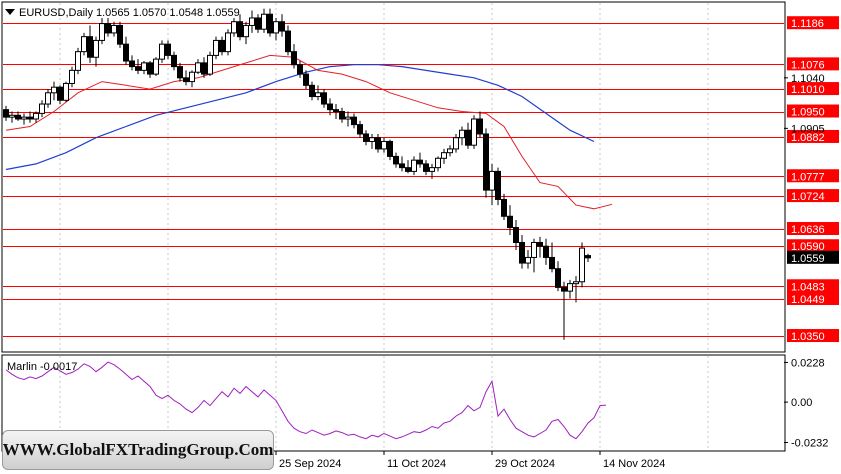 The height and width of the screenshot is (474, 841). Describe the element at coordinates (808, 177) in the screenshot. I see `level-label: 1.0777` at that location.